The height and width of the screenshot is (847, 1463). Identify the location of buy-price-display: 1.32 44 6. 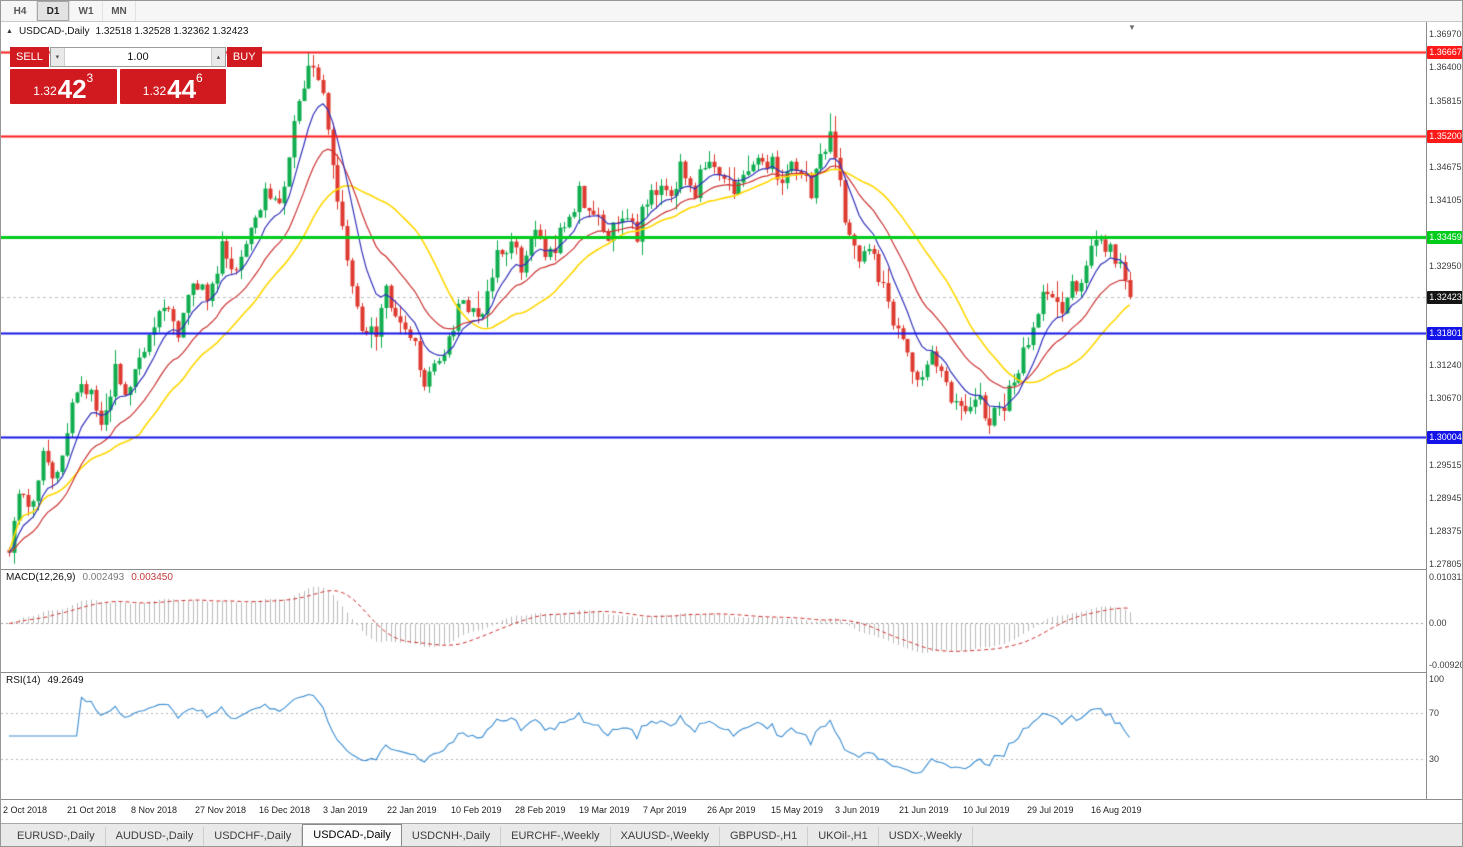
(172, 86).